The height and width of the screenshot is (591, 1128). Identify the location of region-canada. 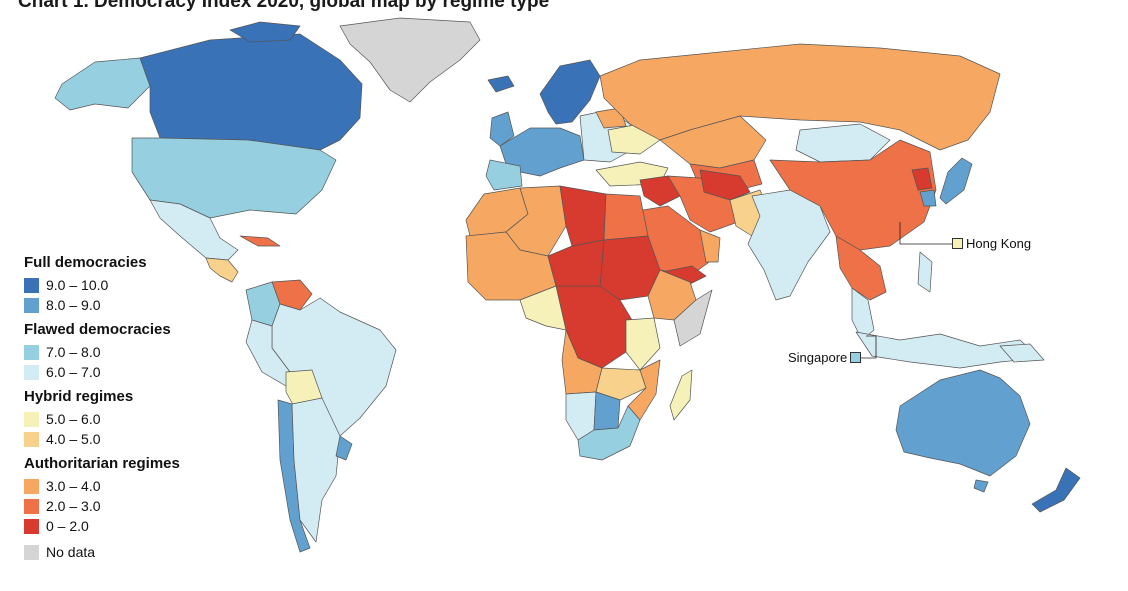
(251, 92).